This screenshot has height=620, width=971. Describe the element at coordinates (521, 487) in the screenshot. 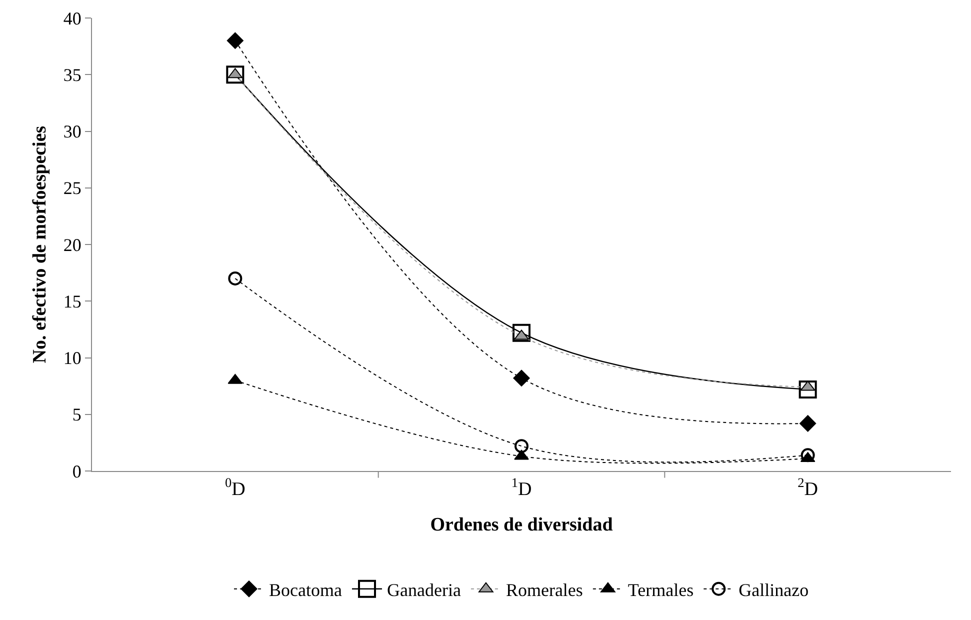

I see `x-tick-label: $^{1}$D` at that location.